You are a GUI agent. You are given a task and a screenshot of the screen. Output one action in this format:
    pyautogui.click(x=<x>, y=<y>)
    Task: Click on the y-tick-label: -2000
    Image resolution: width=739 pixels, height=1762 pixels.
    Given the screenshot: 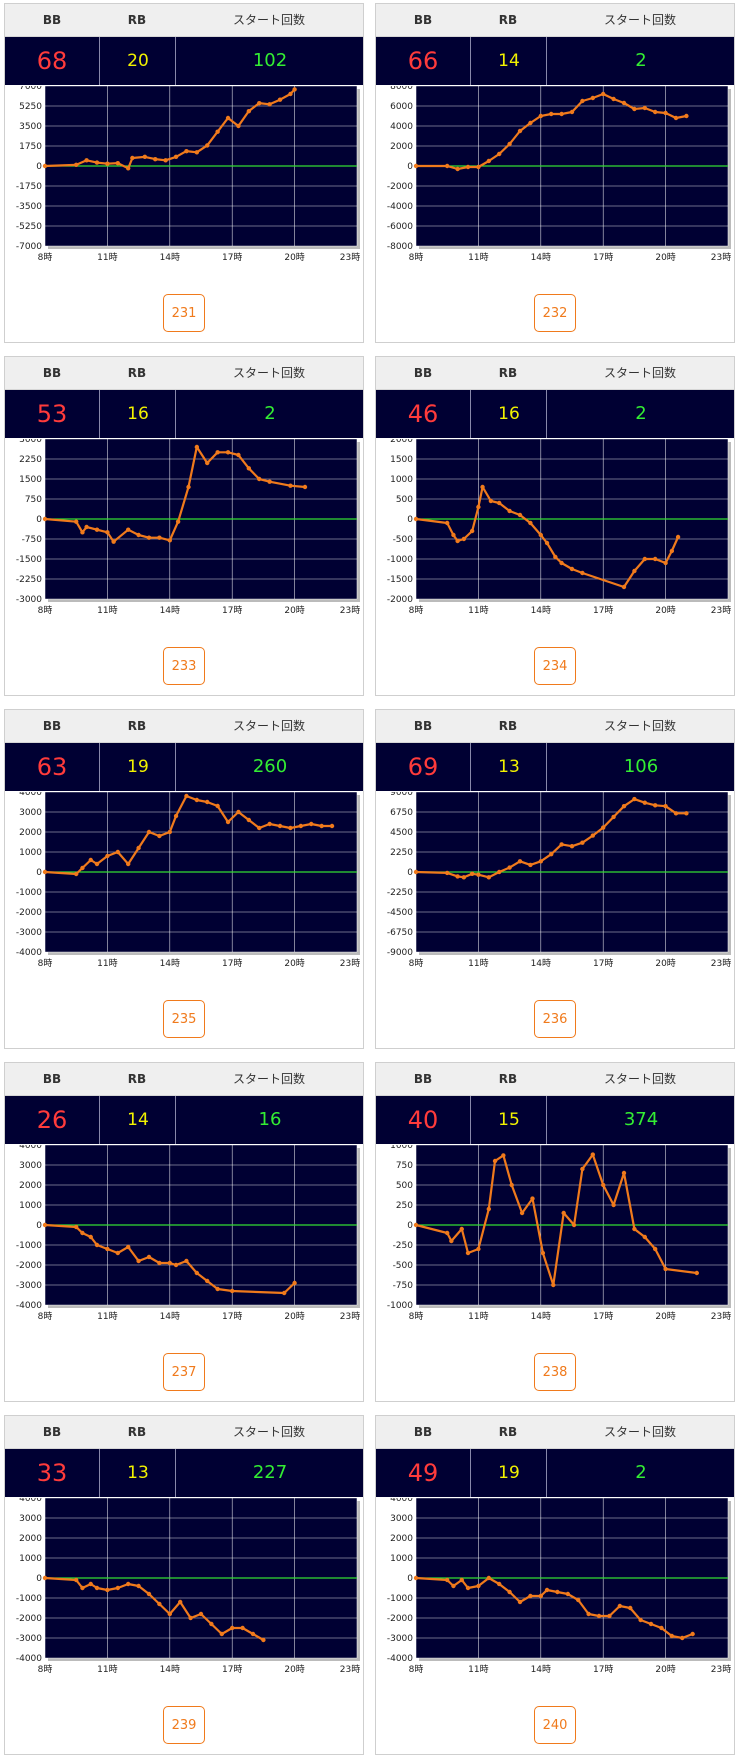 What is the action you would take?
    pyautogui.click(x=29, y=1266)
    